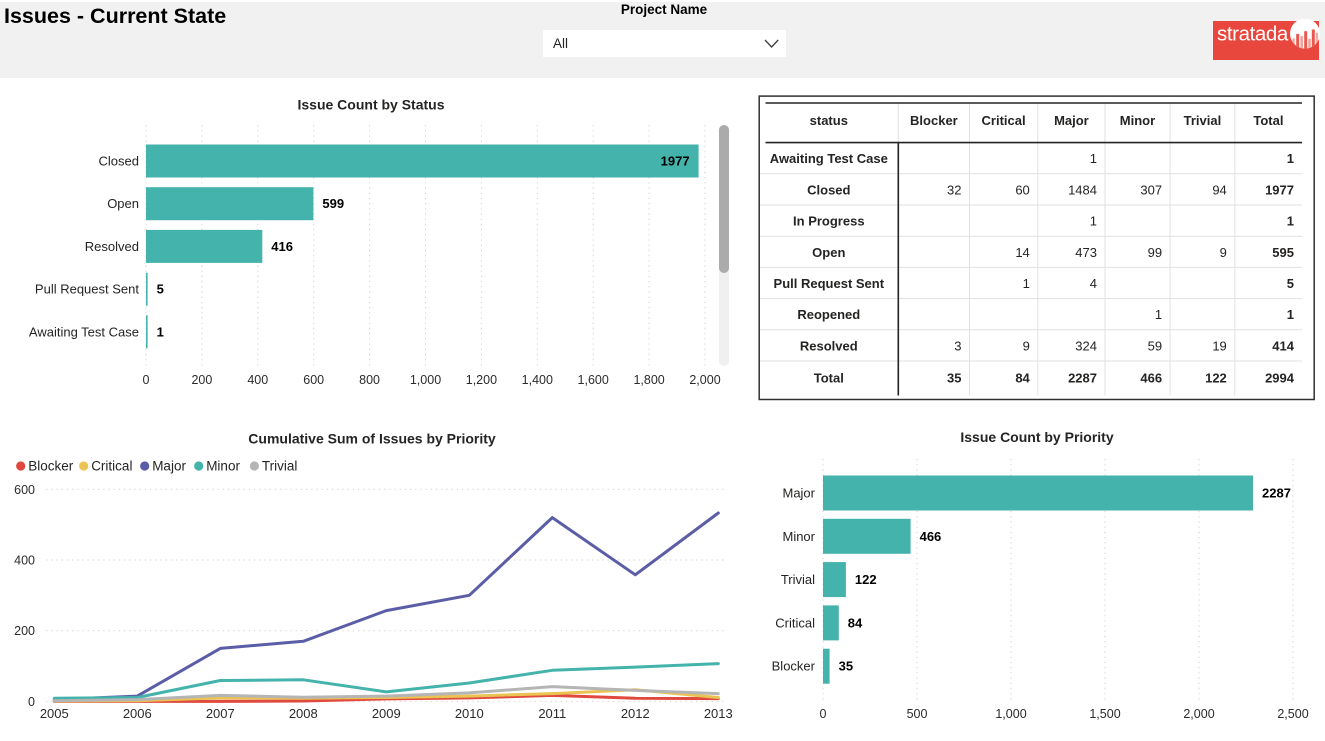 Image resolution: width=1325 pixels, height=741 pixels. I want to click on svg-text: 599, so click(333, 203).